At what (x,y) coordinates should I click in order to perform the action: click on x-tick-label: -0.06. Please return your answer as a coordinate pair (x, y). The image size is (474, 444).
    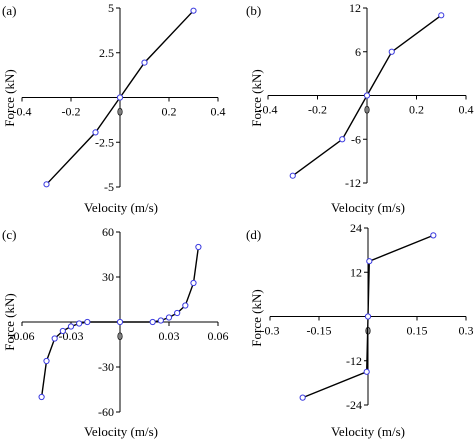
    Looking at the image, I should click on (22, 336).